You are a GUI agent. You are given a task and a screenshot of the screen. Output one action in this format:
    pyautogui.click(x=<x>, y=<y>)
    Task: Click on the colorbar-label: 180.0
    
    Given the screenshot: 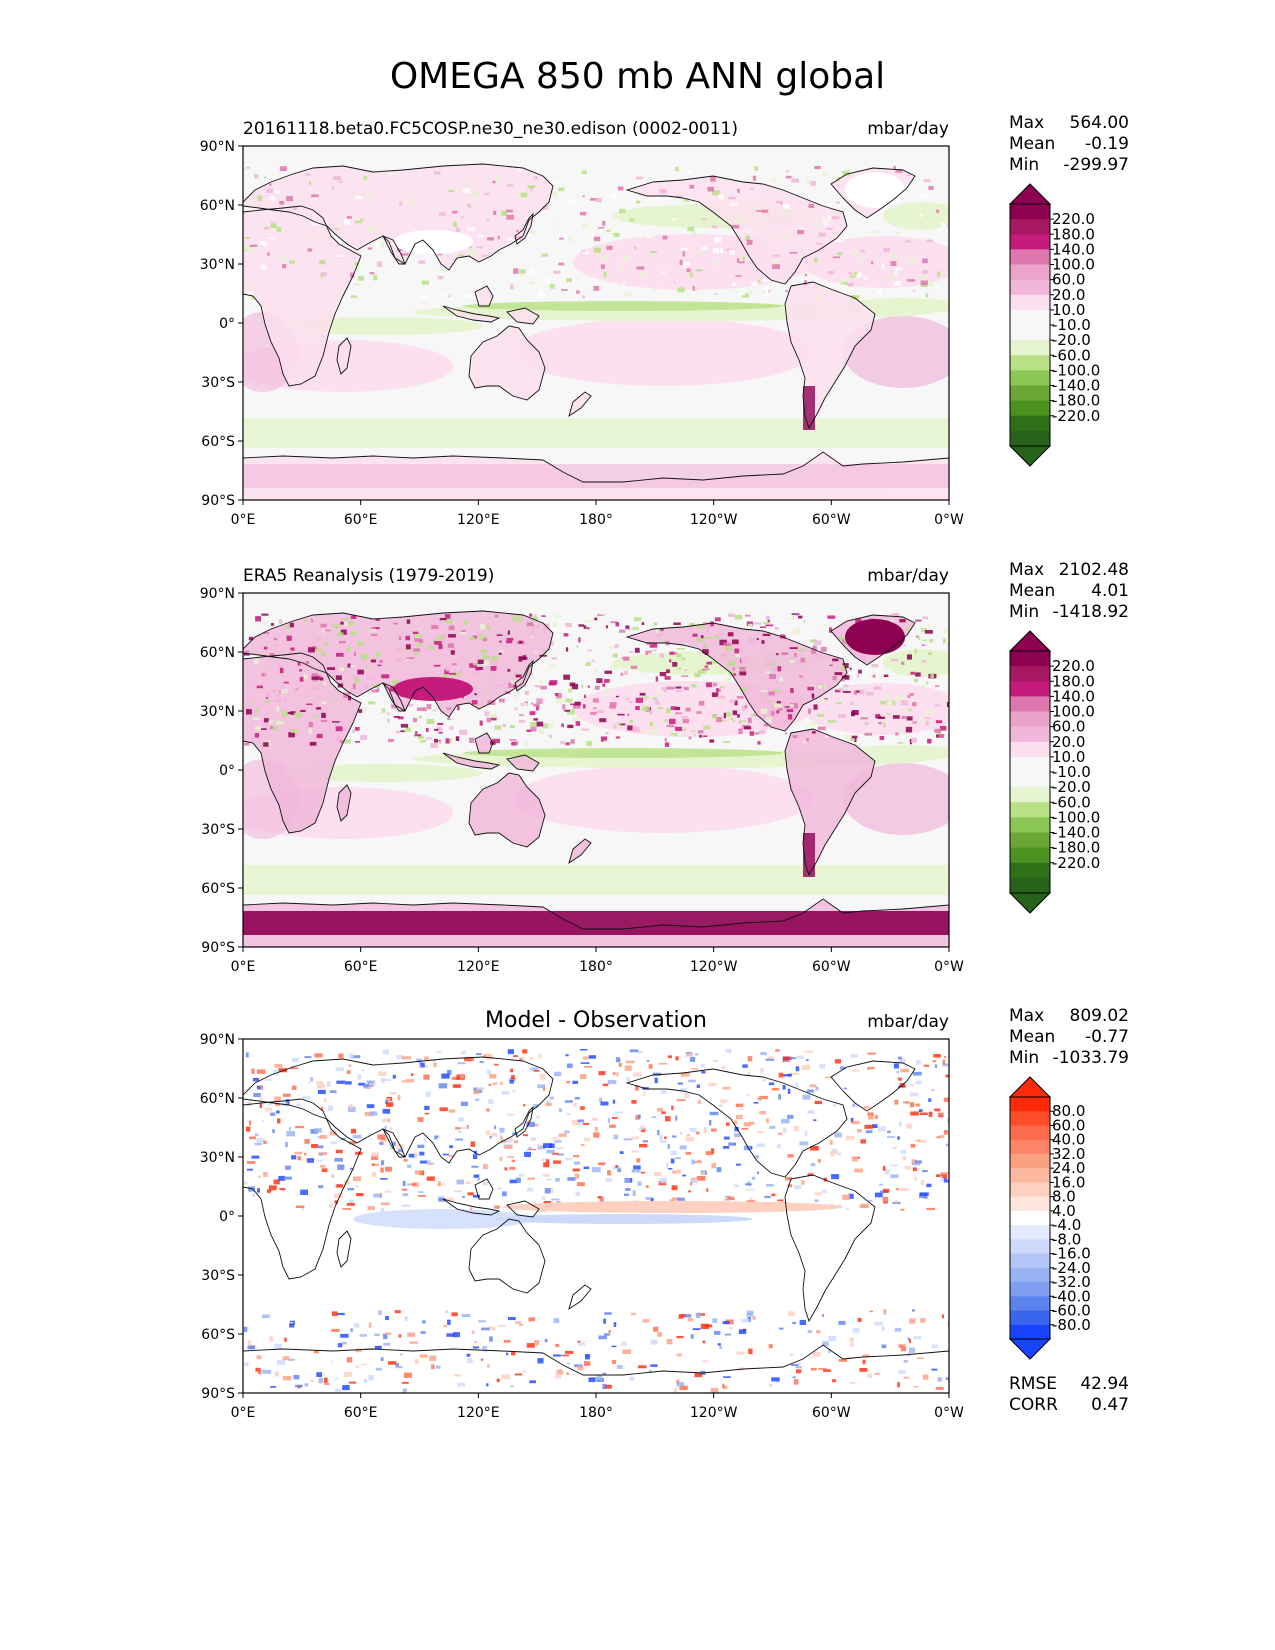 What is the action you would take?
    pyautogui.click(x=1073, y=234)
    